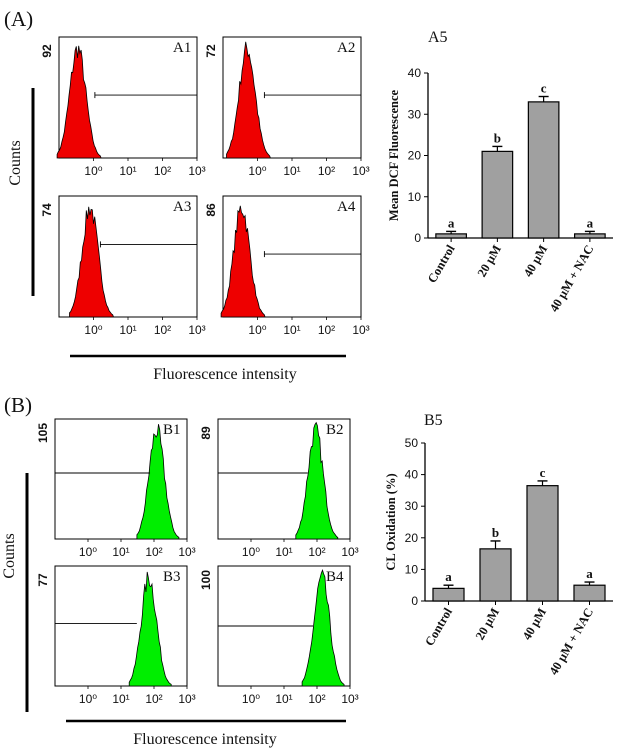 Image resolution: width=621 pixels, height=756 pixels. What do you see at coordinates (287, 266) in the screenshot?
I see `histogram-panel-a4: A4 86 10⁰ 10¹ 10² 10³` at bounding box center [287, 266].